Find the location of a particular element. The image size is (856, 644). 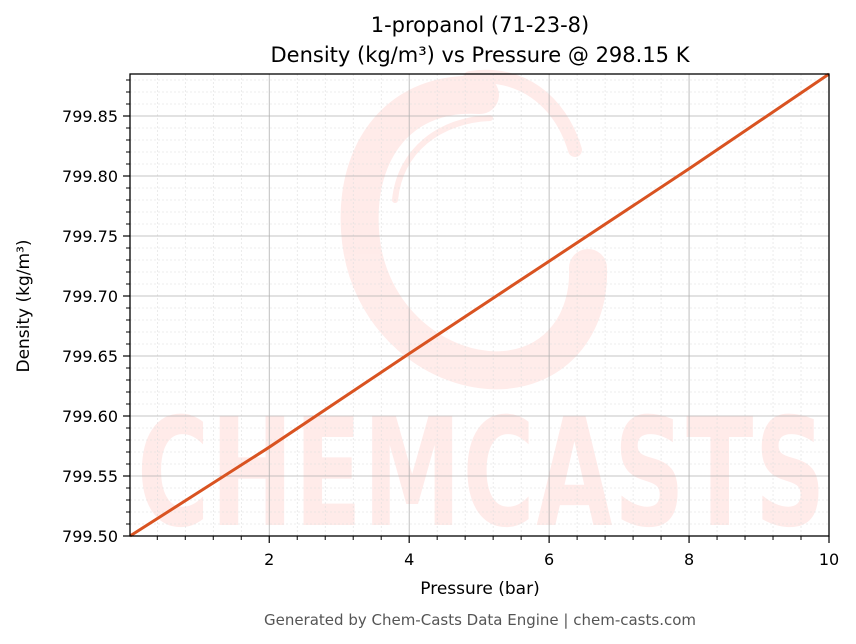

y-tick-label: 799.85 is located at coordinates (90, 116).